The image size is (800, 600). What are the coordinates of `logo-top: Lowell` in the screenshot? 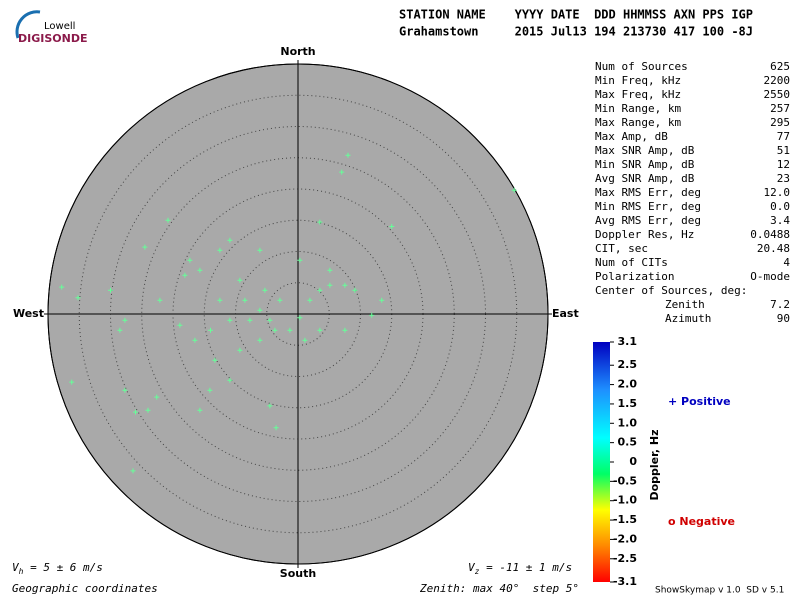 It's located at (59, 26).